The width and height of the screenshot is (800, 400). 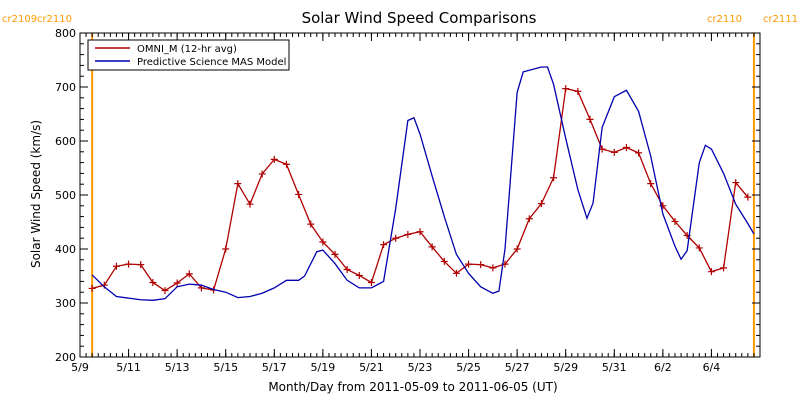 I want to click on x-tick-label-1: 5/11, so click(x=128, y=367).